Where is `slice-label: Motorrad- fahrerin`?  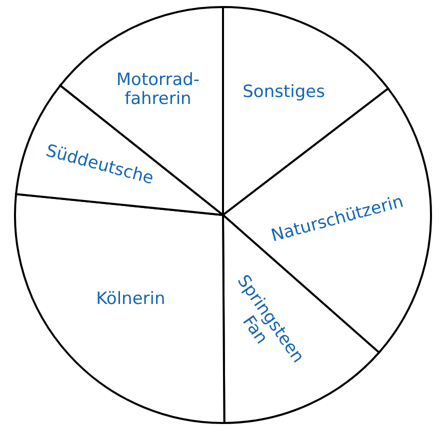 slice-label: Motorrad- fahrerin is located at coordinates (158, 90).